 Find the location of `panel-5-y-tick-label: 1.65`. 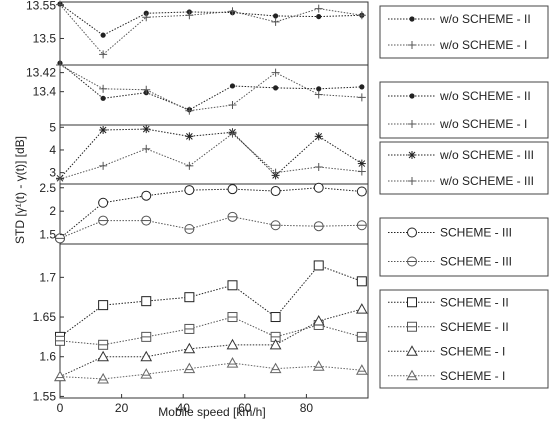

panel-5-y-tick-label: 1.65 is located at coordinates (45, 317).